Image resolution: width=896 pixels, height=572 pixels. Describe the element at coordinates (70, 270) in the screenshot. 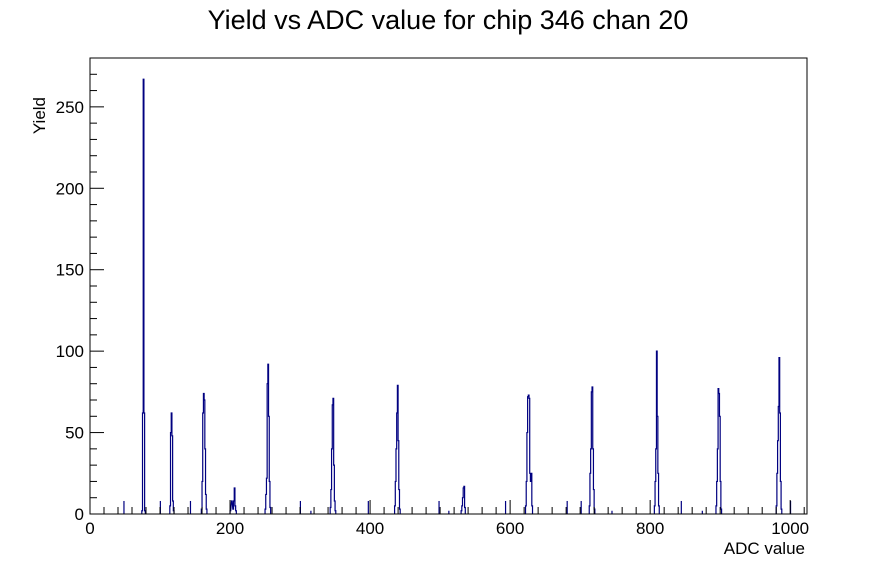

I see `y-tick-label: 150` at that location.